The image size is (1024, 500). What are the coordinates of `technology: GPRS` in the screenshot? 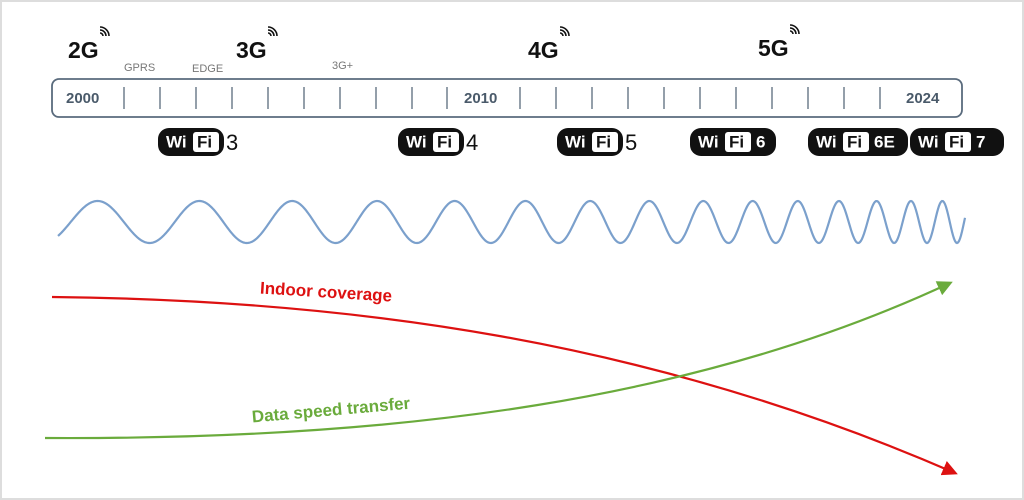 It's located at (139, 68).